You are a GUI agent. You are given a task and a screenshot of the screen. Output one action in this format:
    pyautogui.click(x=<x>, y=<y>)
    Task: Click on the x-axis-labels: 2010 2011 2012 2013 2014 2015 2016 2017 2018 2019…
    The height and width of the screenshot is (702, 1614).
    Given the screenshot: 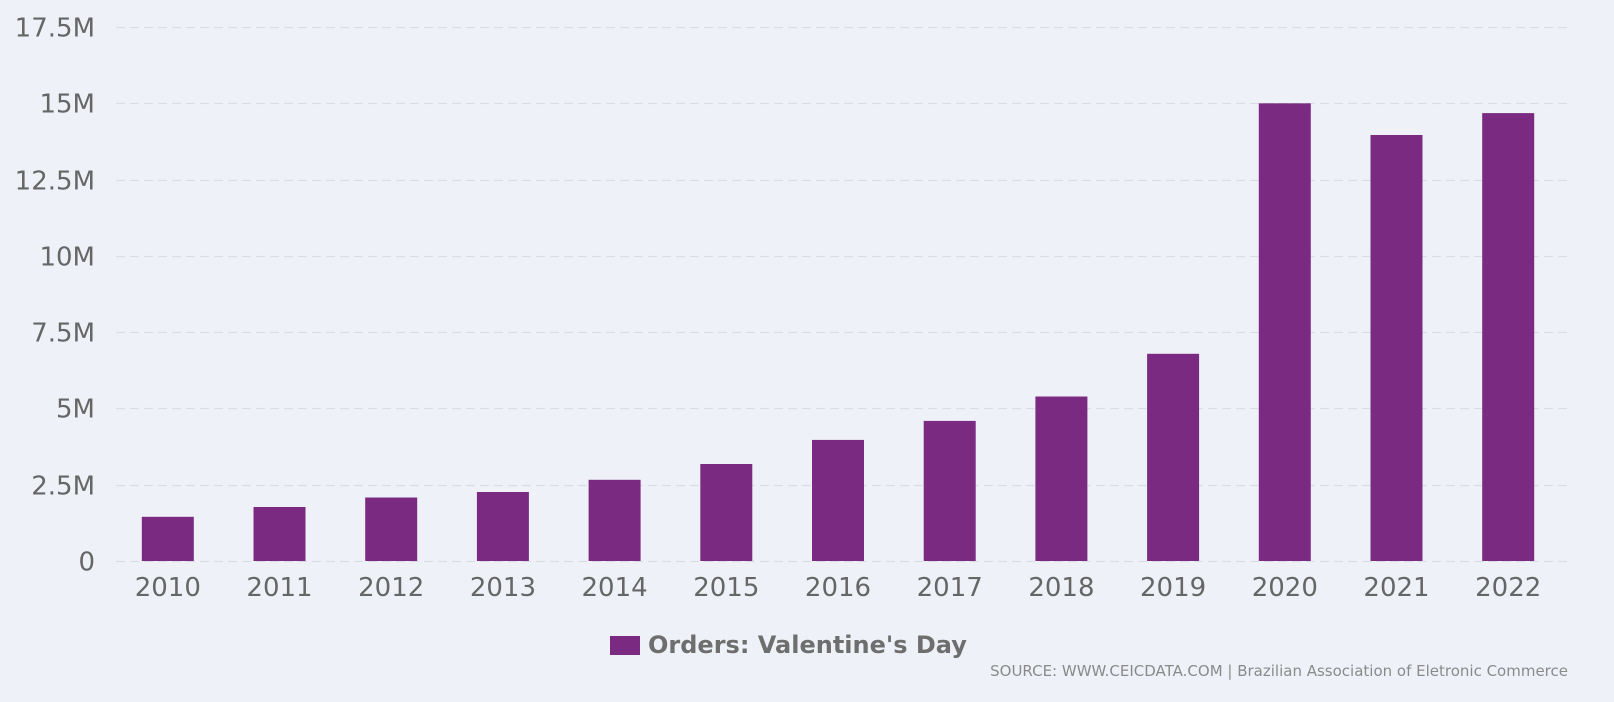 What is the action you would take?
    pyautogui.click(x=838, y=588)
    